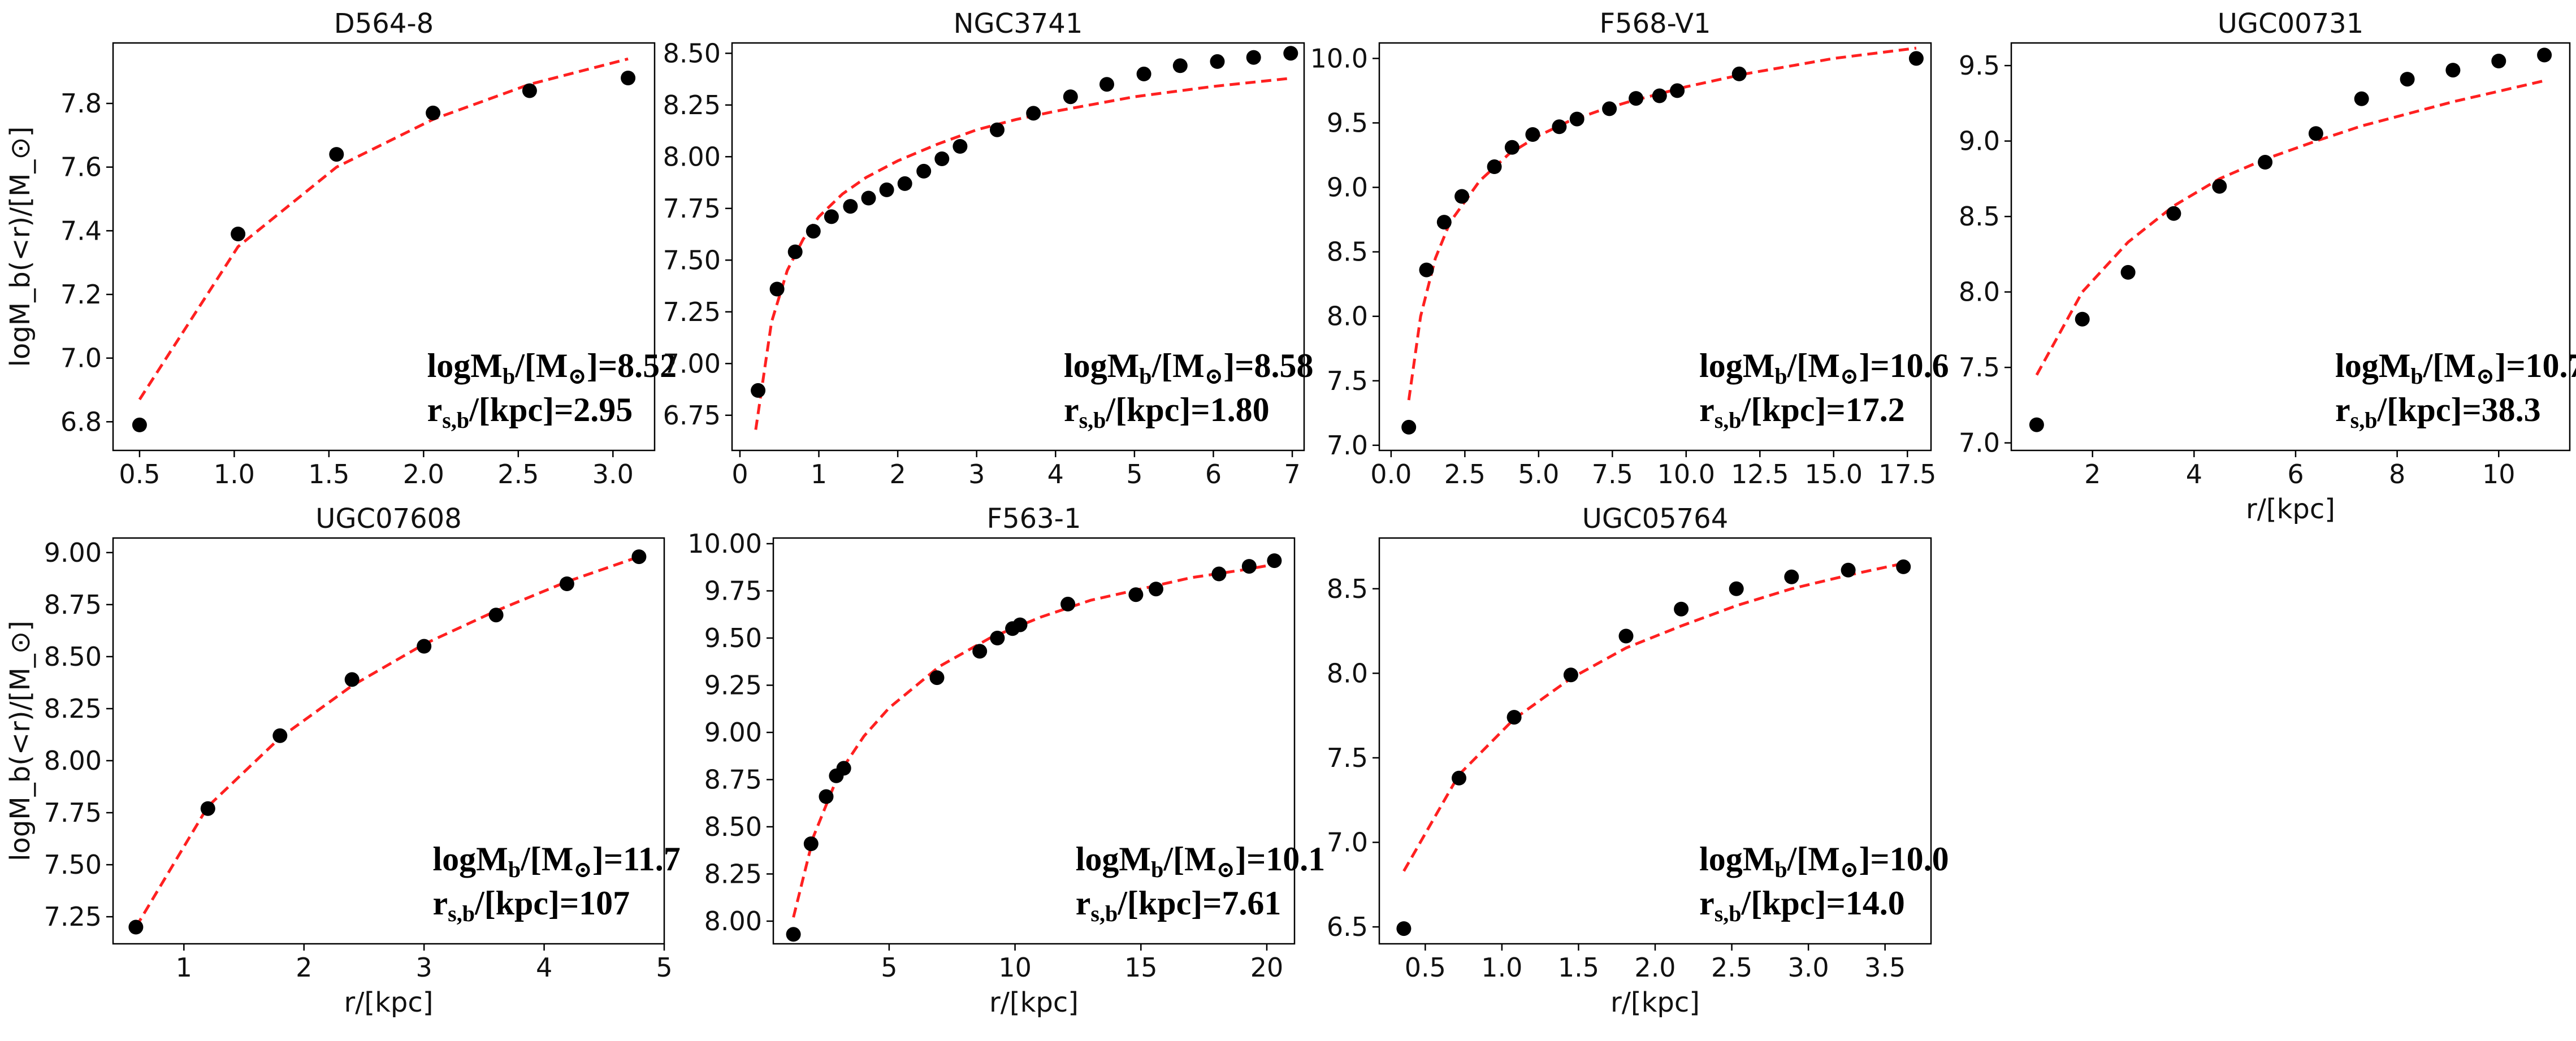 Image resolution: width=2576 pixels, height=1041 pixels. What do you see at coordinates (733, 732) in the screenshot?
I see `y-tick-label: 9.00` at bounding box center [733, 732].